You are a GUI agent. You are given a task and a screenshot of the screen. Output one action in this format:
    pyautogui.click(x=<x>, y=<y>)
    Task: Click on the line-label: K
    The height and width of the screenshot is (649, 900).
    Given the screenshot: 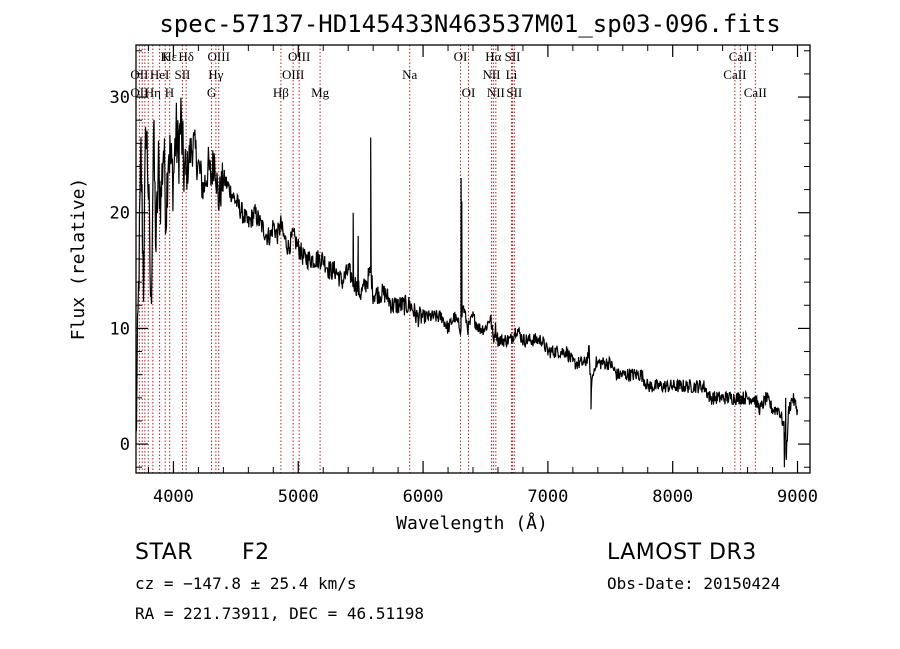 What is the action you would take?
    pyautogui.click(x=166, y=56)
    